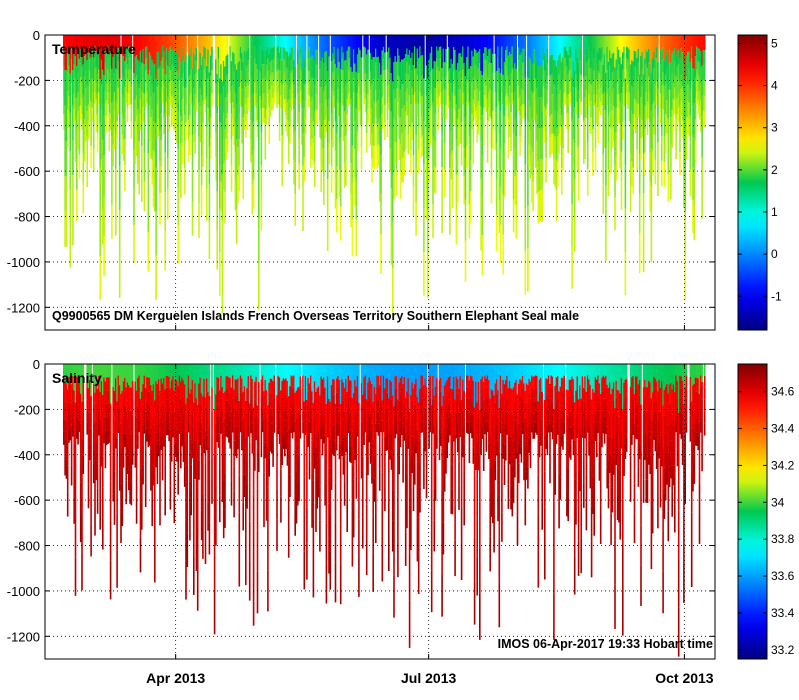 The image size is (799, 700). What do you see at coordinates (783, 429) in the screenshot?
I see `colorbar-tick-label: 34.4` at bounding box center [783, 429].